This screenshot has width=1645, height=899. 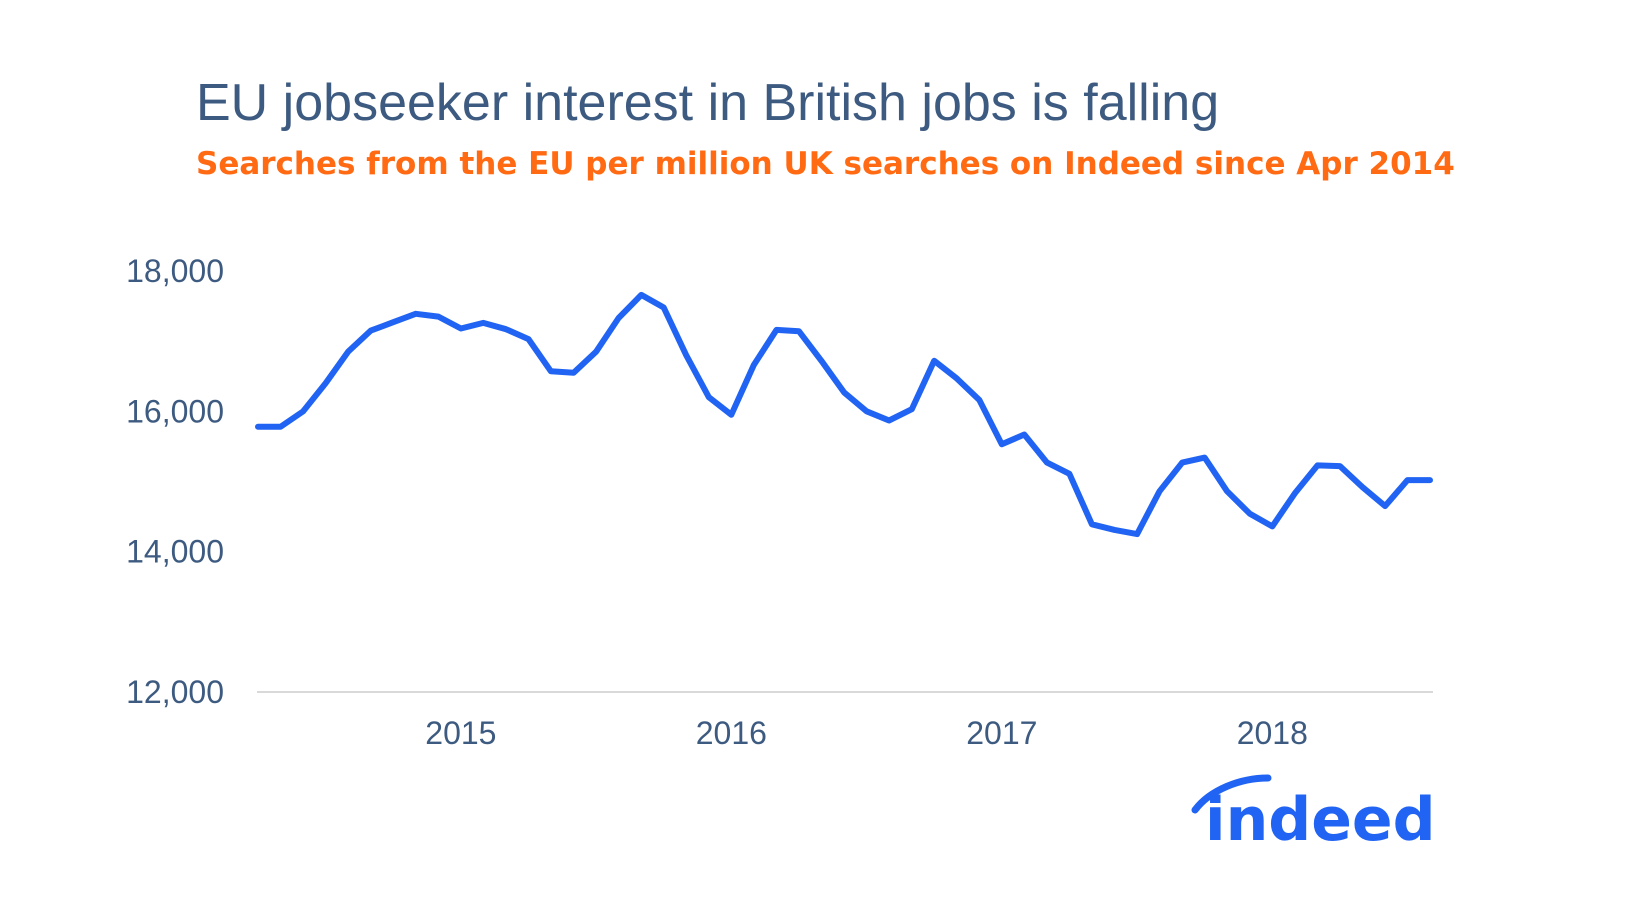 What do you see at coordinates (460, 733) in the screenshot?
I see `x-tick-label: 2015` at bounding box center [460, 733].